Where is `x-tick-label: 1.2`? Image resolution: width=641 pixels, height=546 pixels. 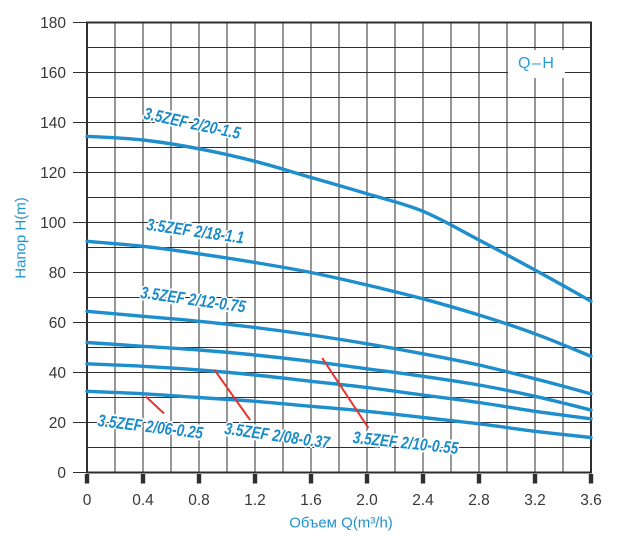
x-tick-label: 1.2 is located at coordinates (255, 500).